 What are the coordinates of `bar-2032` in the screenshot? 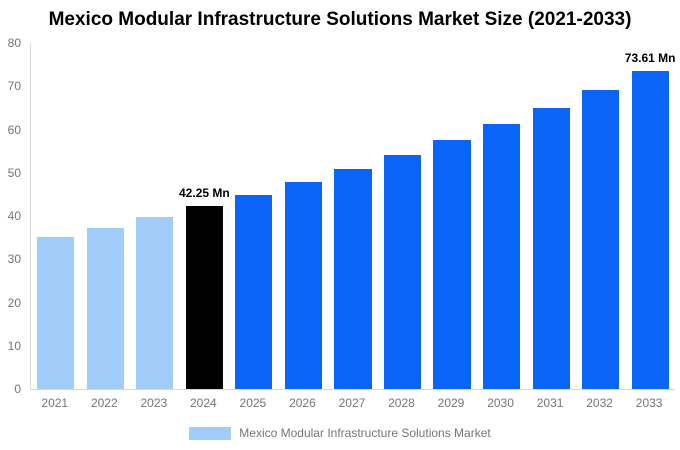 It's located at (601, 239).